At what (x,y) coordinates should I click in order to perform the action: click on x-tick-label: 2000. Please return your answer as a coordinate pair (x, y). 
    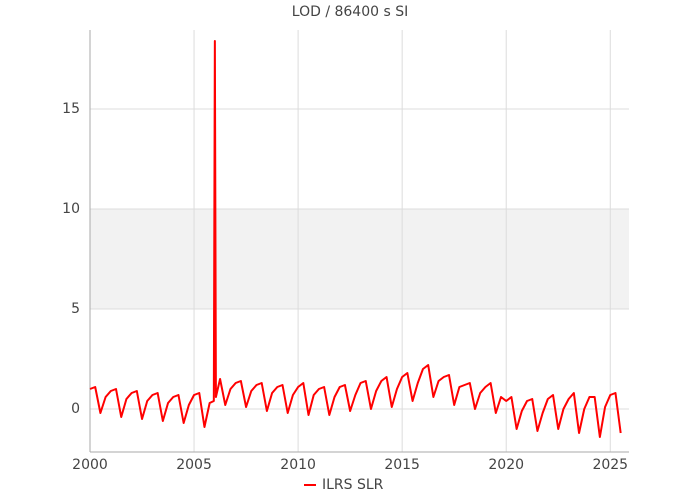
    Looking at the image, I should click on (90, 465).